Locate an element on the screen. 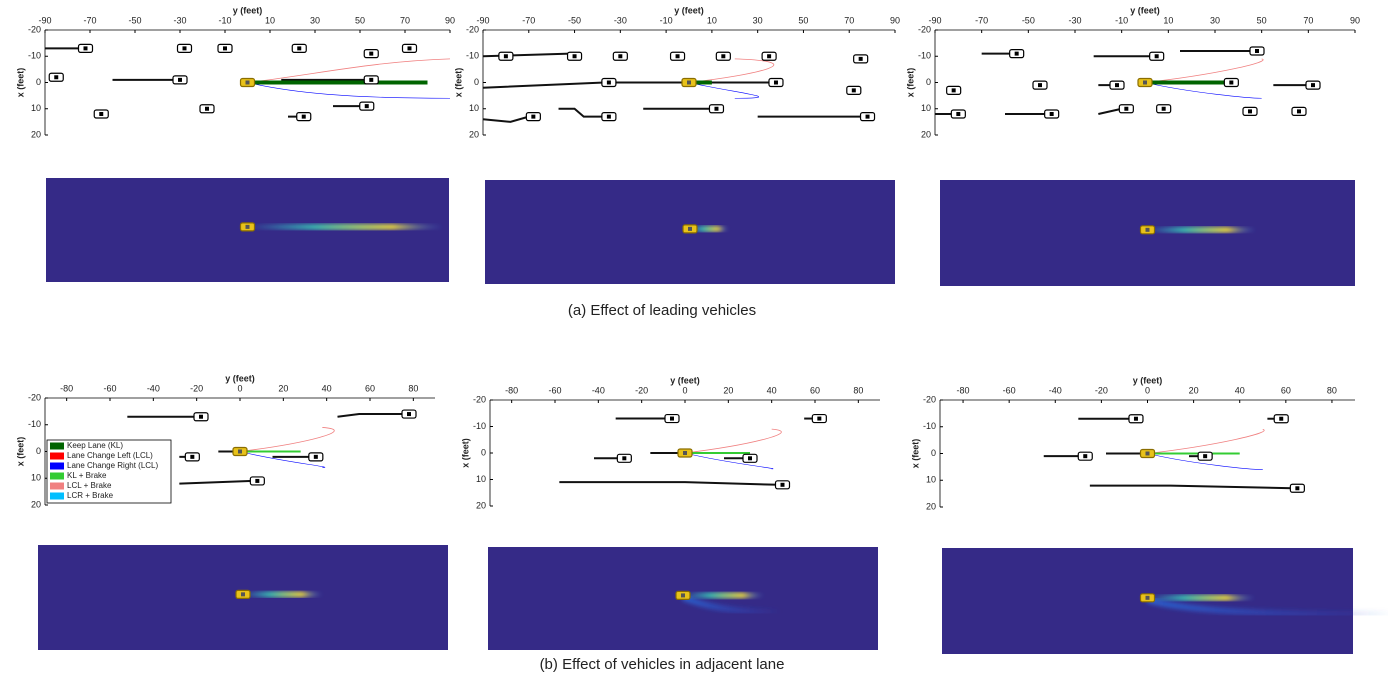 Image resolution: width=1388 pixels, height=681 pixels. legend-box is located at coordinates (109, 471).